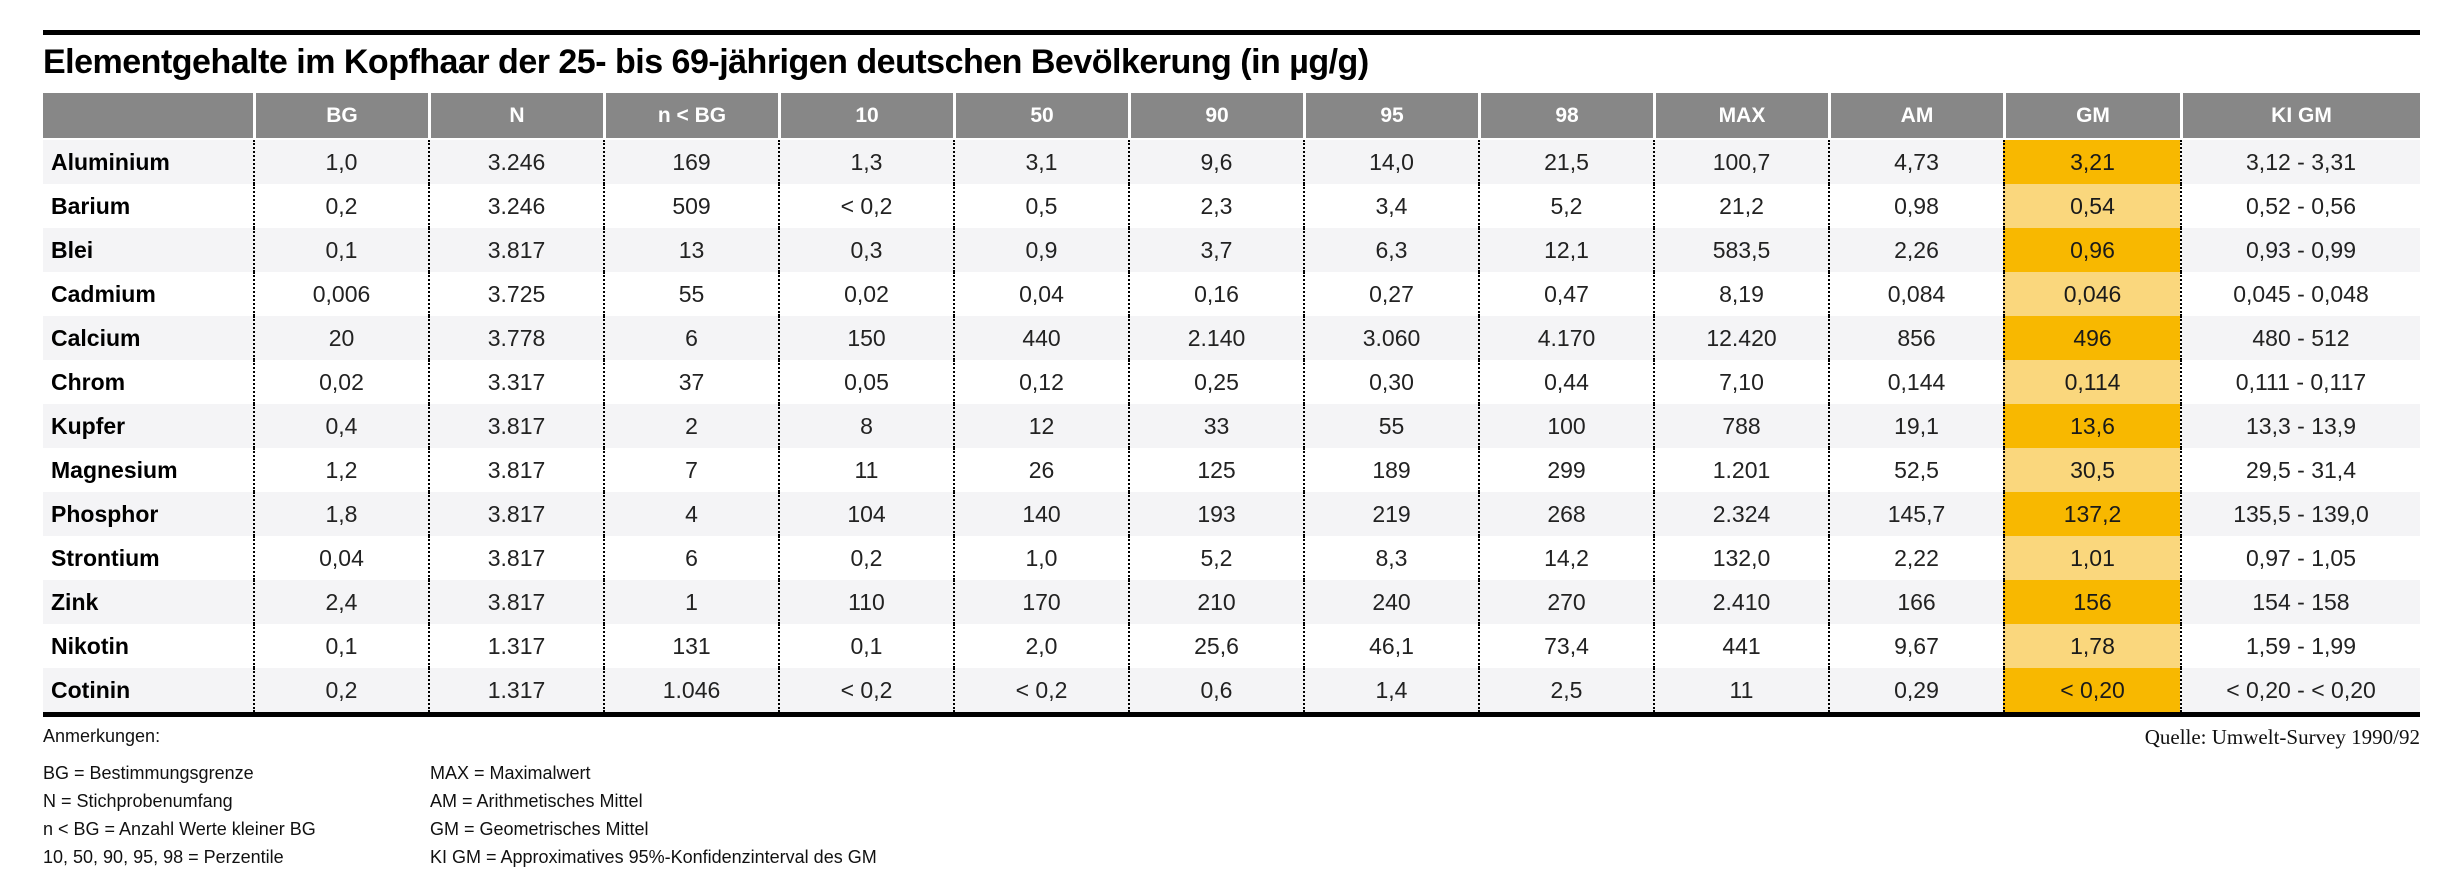  I want to click on cell-am: 856, so click(1915, 338).